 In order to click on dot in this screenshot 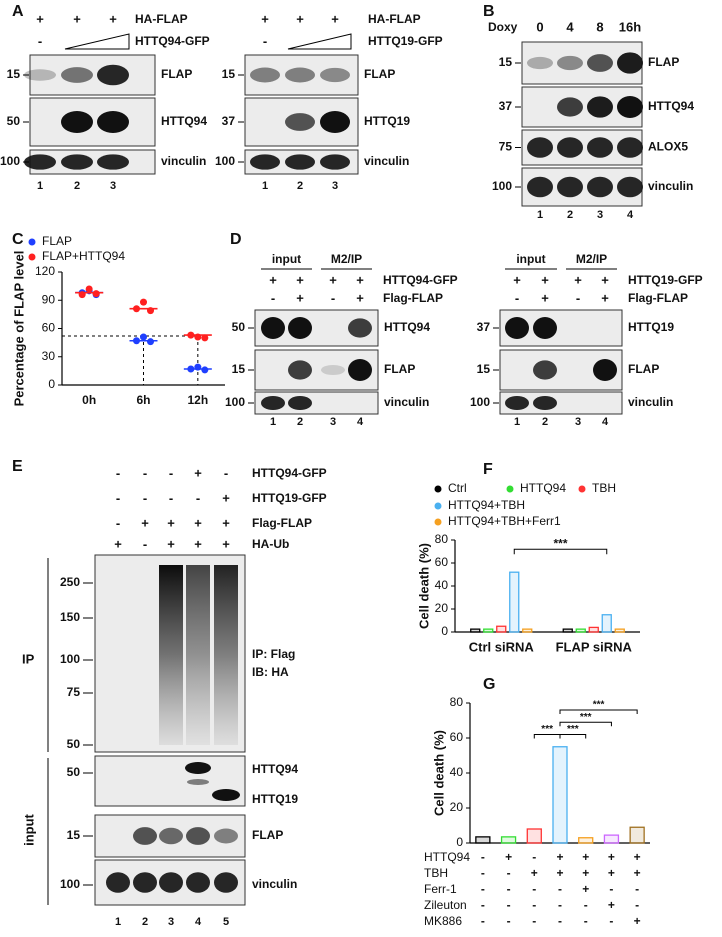, I will do `click(205, 370)`.